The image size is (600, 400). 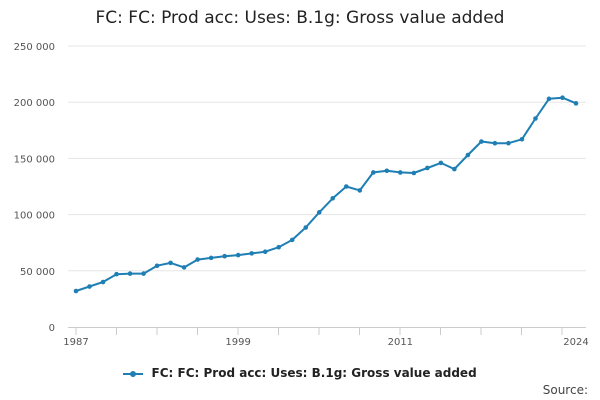 I want to click on x-tick-label: 2024, so click(x=575, y=342).